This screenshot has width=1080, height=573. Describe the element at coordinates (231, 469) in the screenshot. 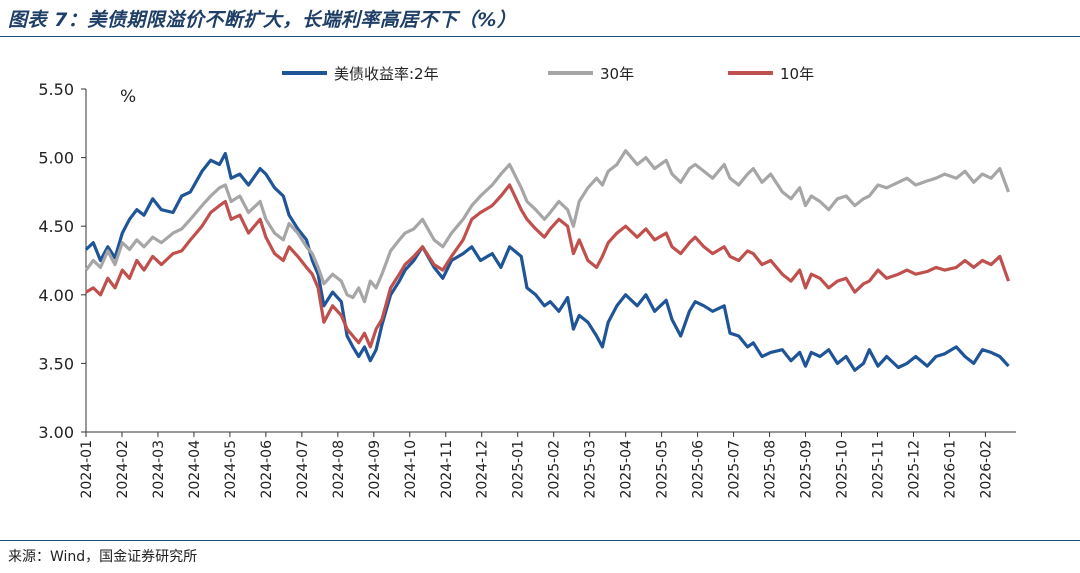

I see `x-tick-label: 2024-05` at that location.